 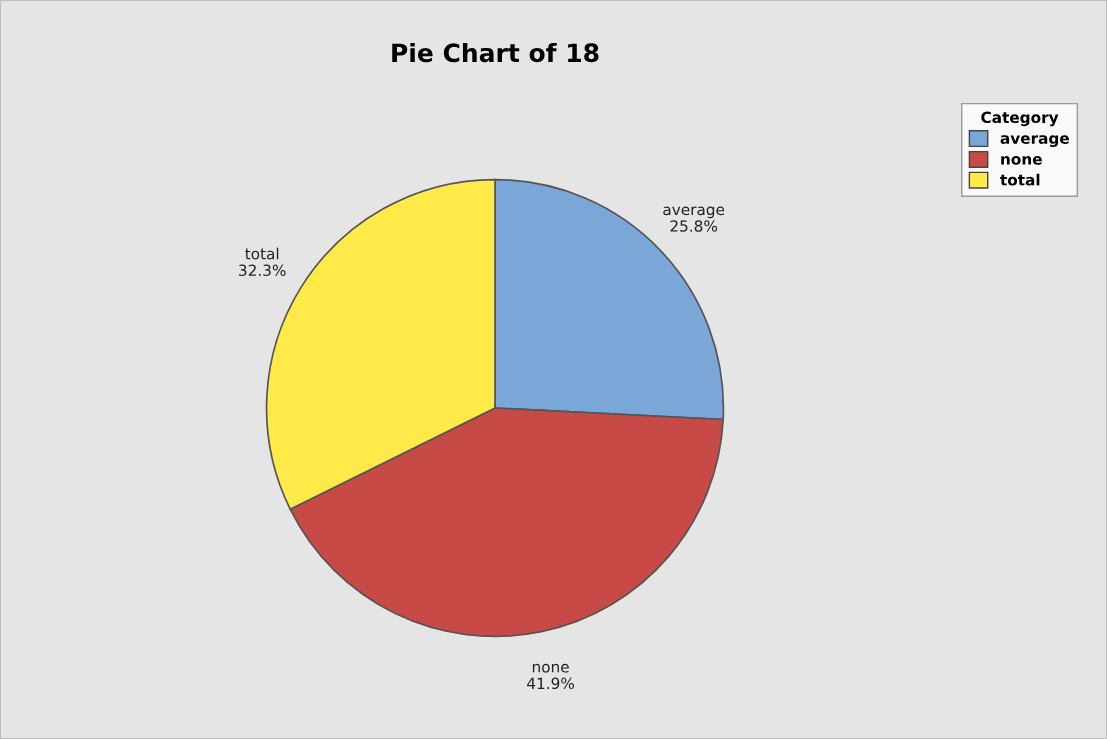 I want to click on legend-label: none, so click(x=1021, y=160).